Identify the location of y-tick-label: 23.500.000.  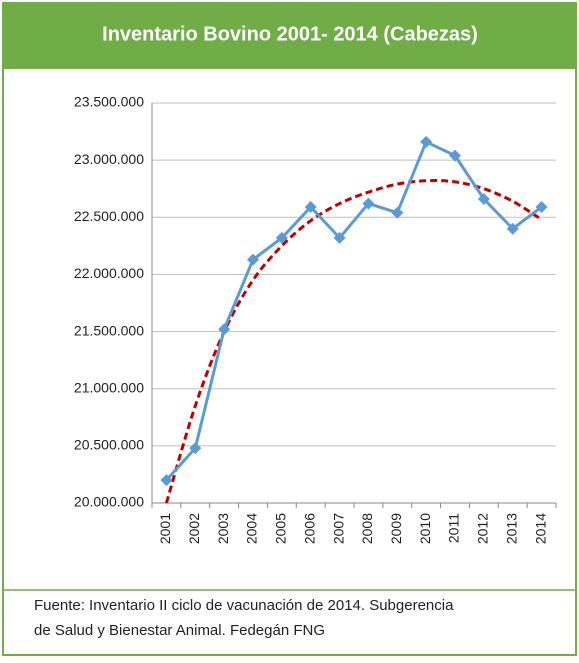
(109, 102).